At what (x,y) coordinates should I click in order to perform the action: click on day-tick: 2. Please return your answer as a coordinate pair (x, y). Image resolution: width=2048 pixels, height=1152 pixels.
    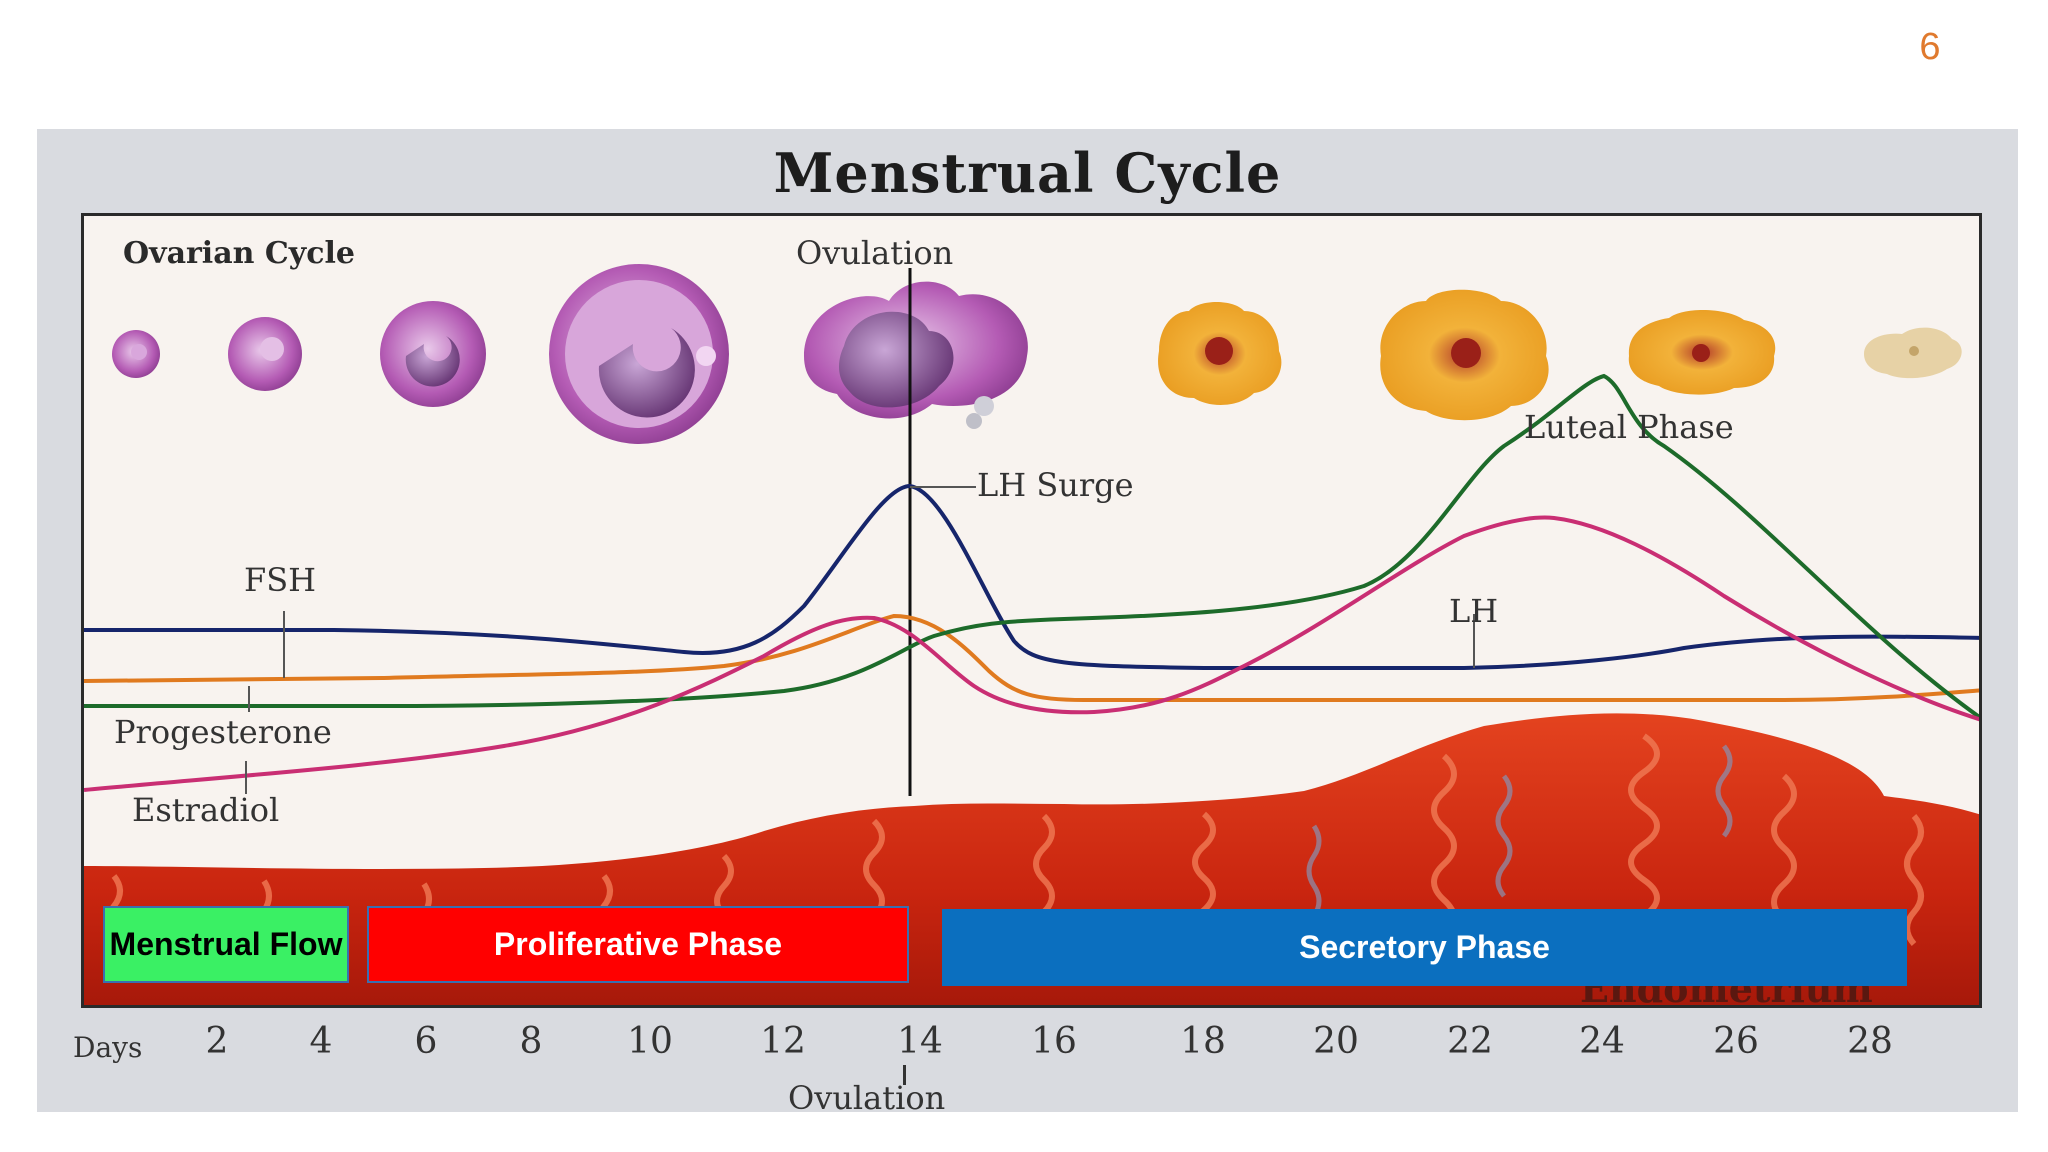
    Looking at the image, I should click on (217, 1041).